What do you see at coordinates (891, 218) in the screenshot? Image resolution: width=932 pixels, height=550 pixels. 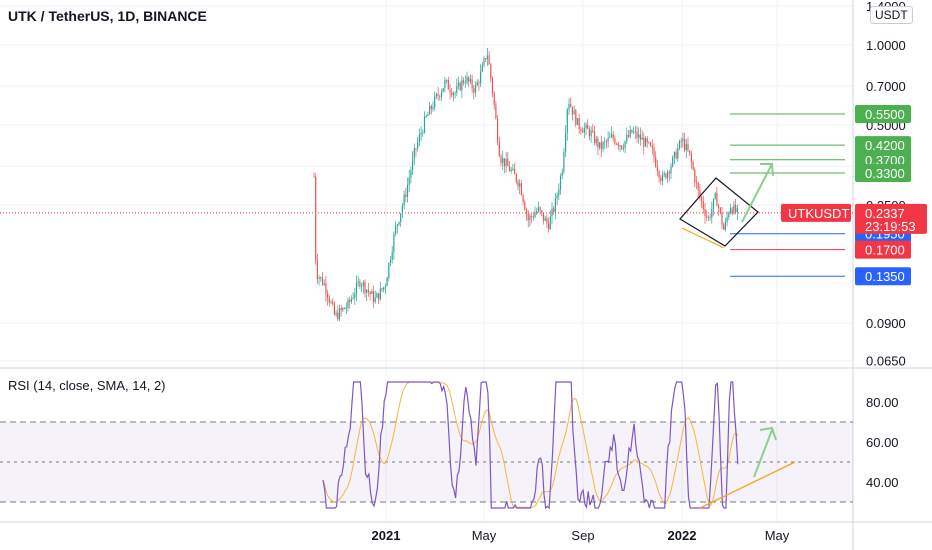 I see `current-price-badge` at bounding box center [891, 218].